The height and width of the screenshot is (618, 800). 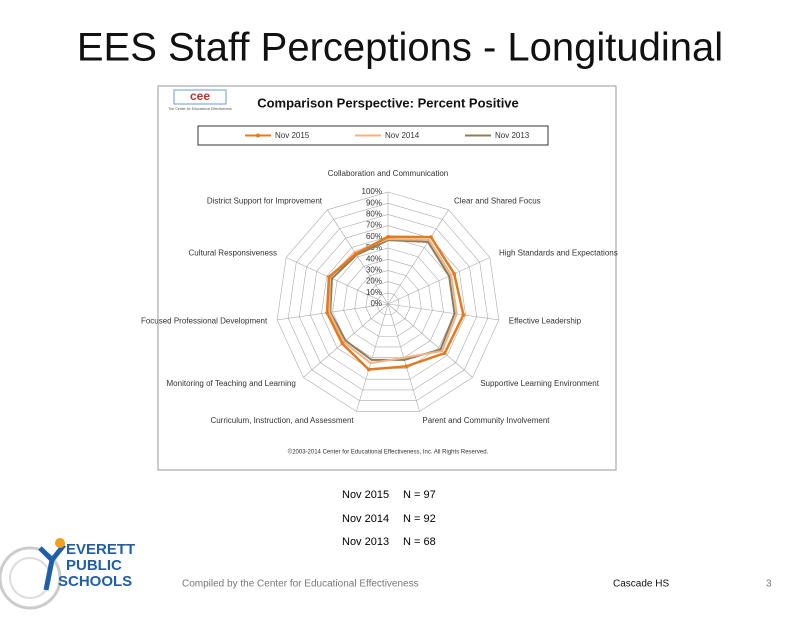 What do you see at coordinates (545, 320) in the screenshot?
I see `category-label: Effective Leadership` at bounding box center [545, 320].